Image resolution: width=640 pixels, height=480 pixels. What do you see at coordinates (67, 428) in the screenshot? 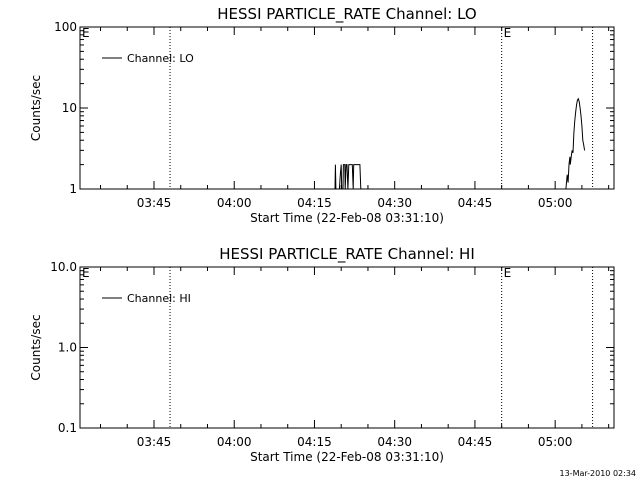
I see `y-tick-label: 0.1` at bounding box center [67, 428].